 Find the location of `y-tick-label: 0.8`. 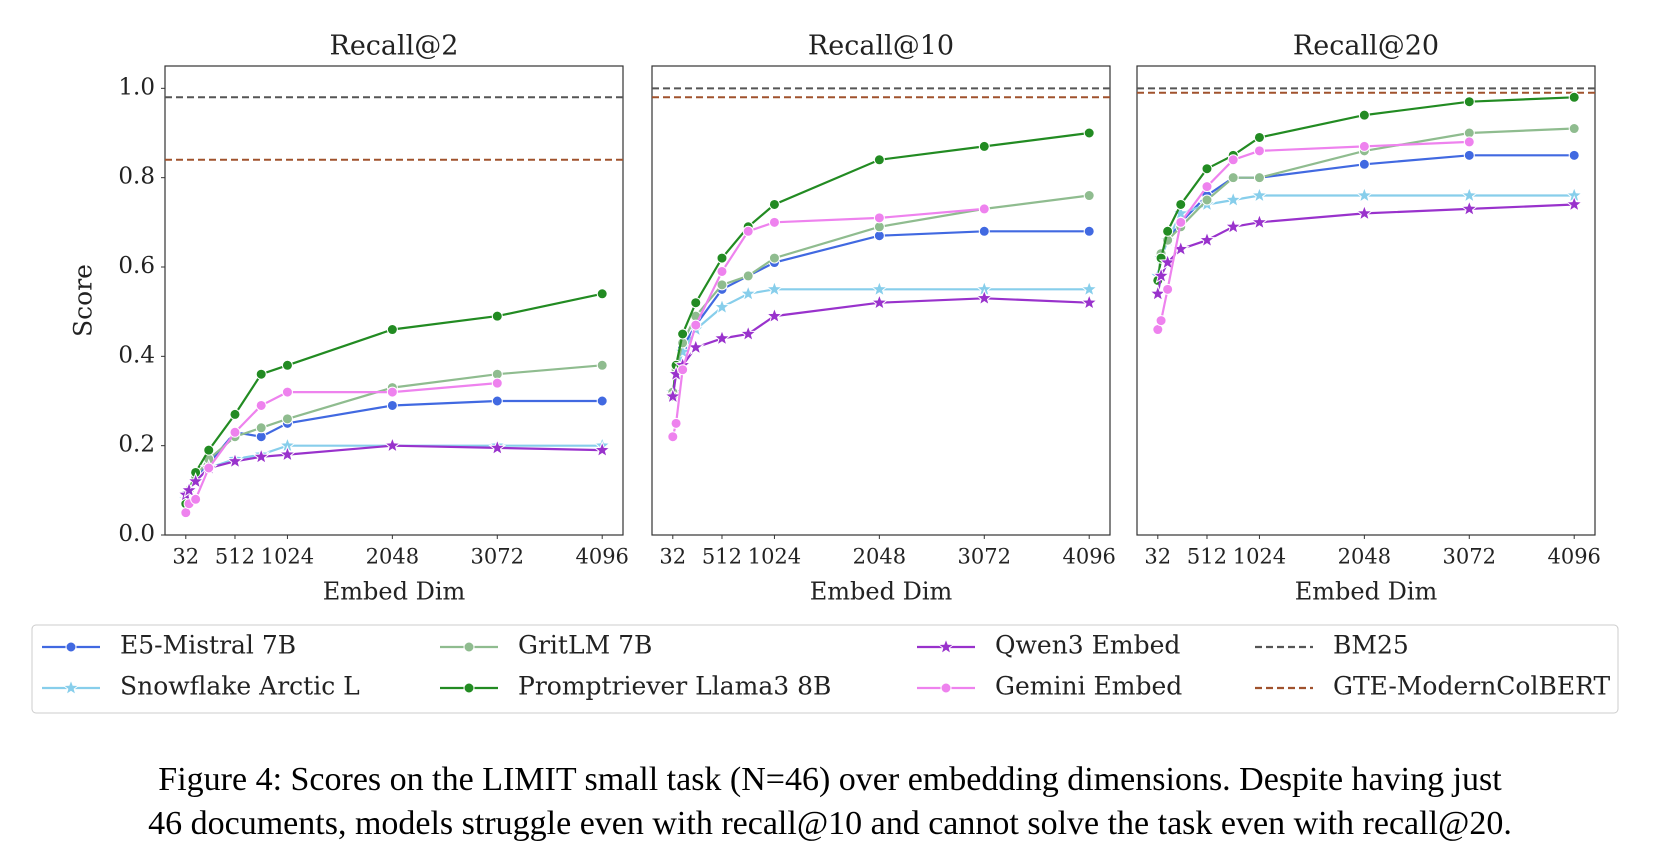

y-tick-label: 0.8 is located at coordinates (136, 177).